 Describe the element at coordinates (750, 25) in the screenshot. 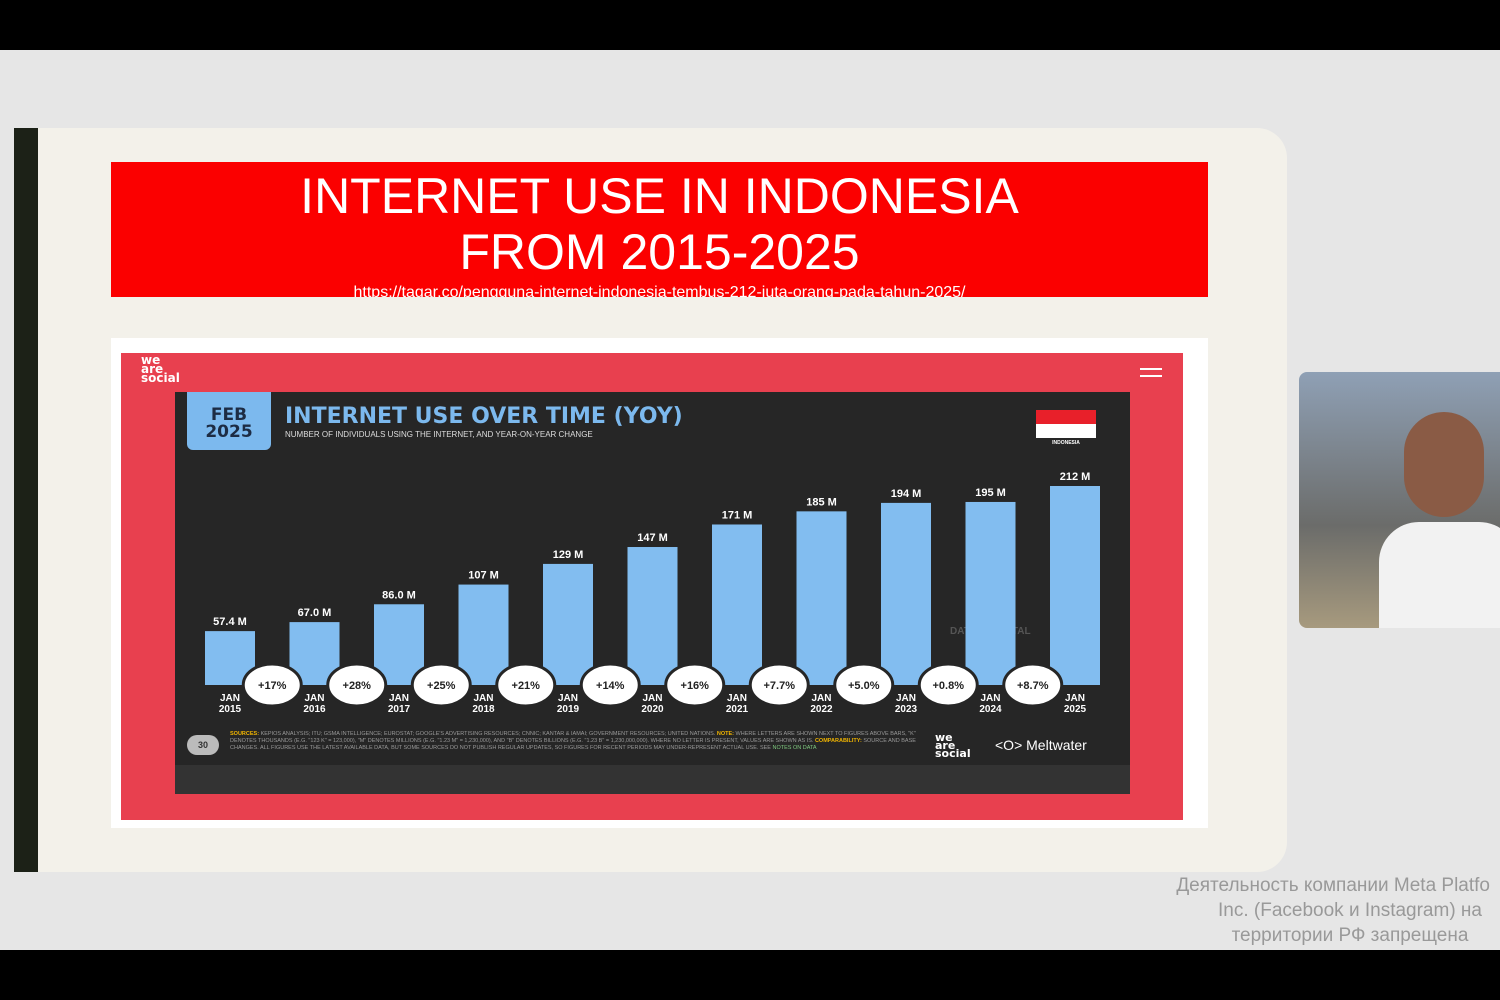

I see `letterbox-top` at that location.